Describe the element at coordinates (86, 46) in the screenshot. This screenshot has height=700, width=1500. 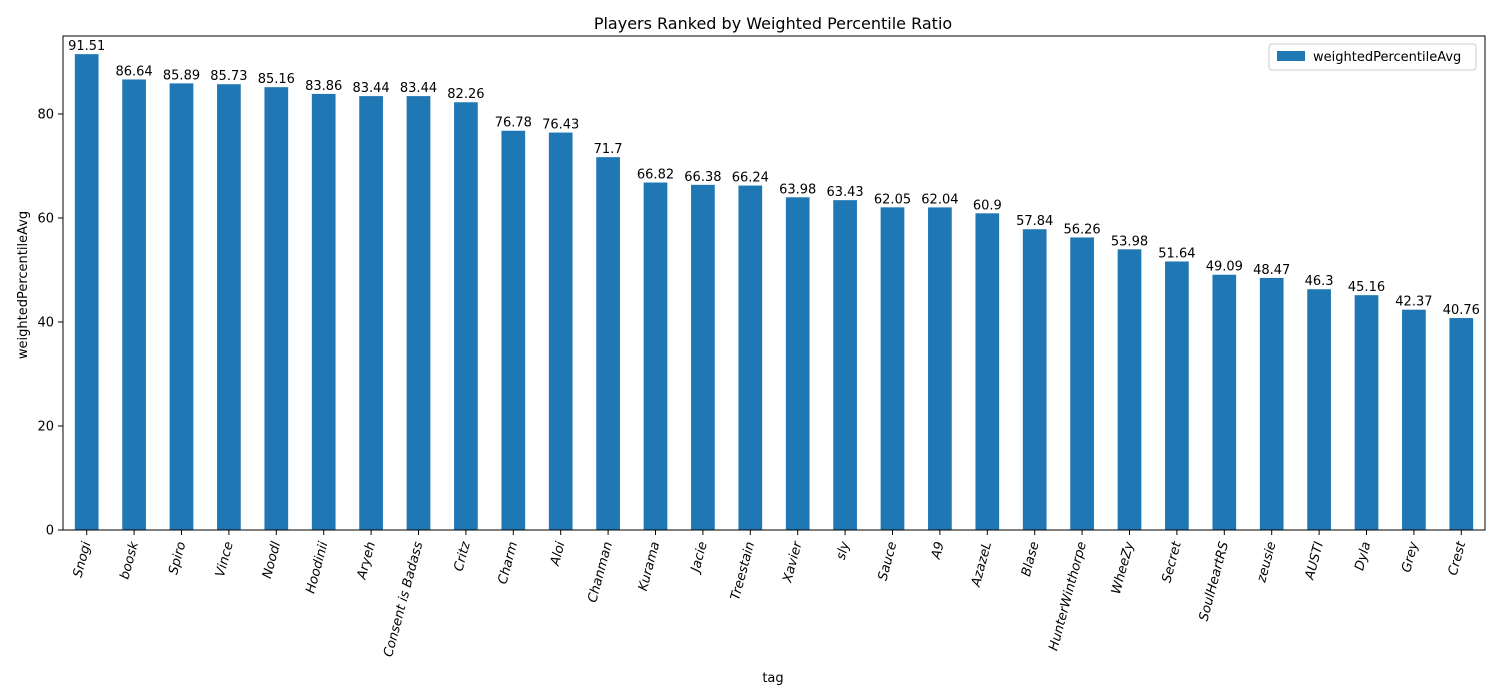
I see `data-label: 91.51` at that location.